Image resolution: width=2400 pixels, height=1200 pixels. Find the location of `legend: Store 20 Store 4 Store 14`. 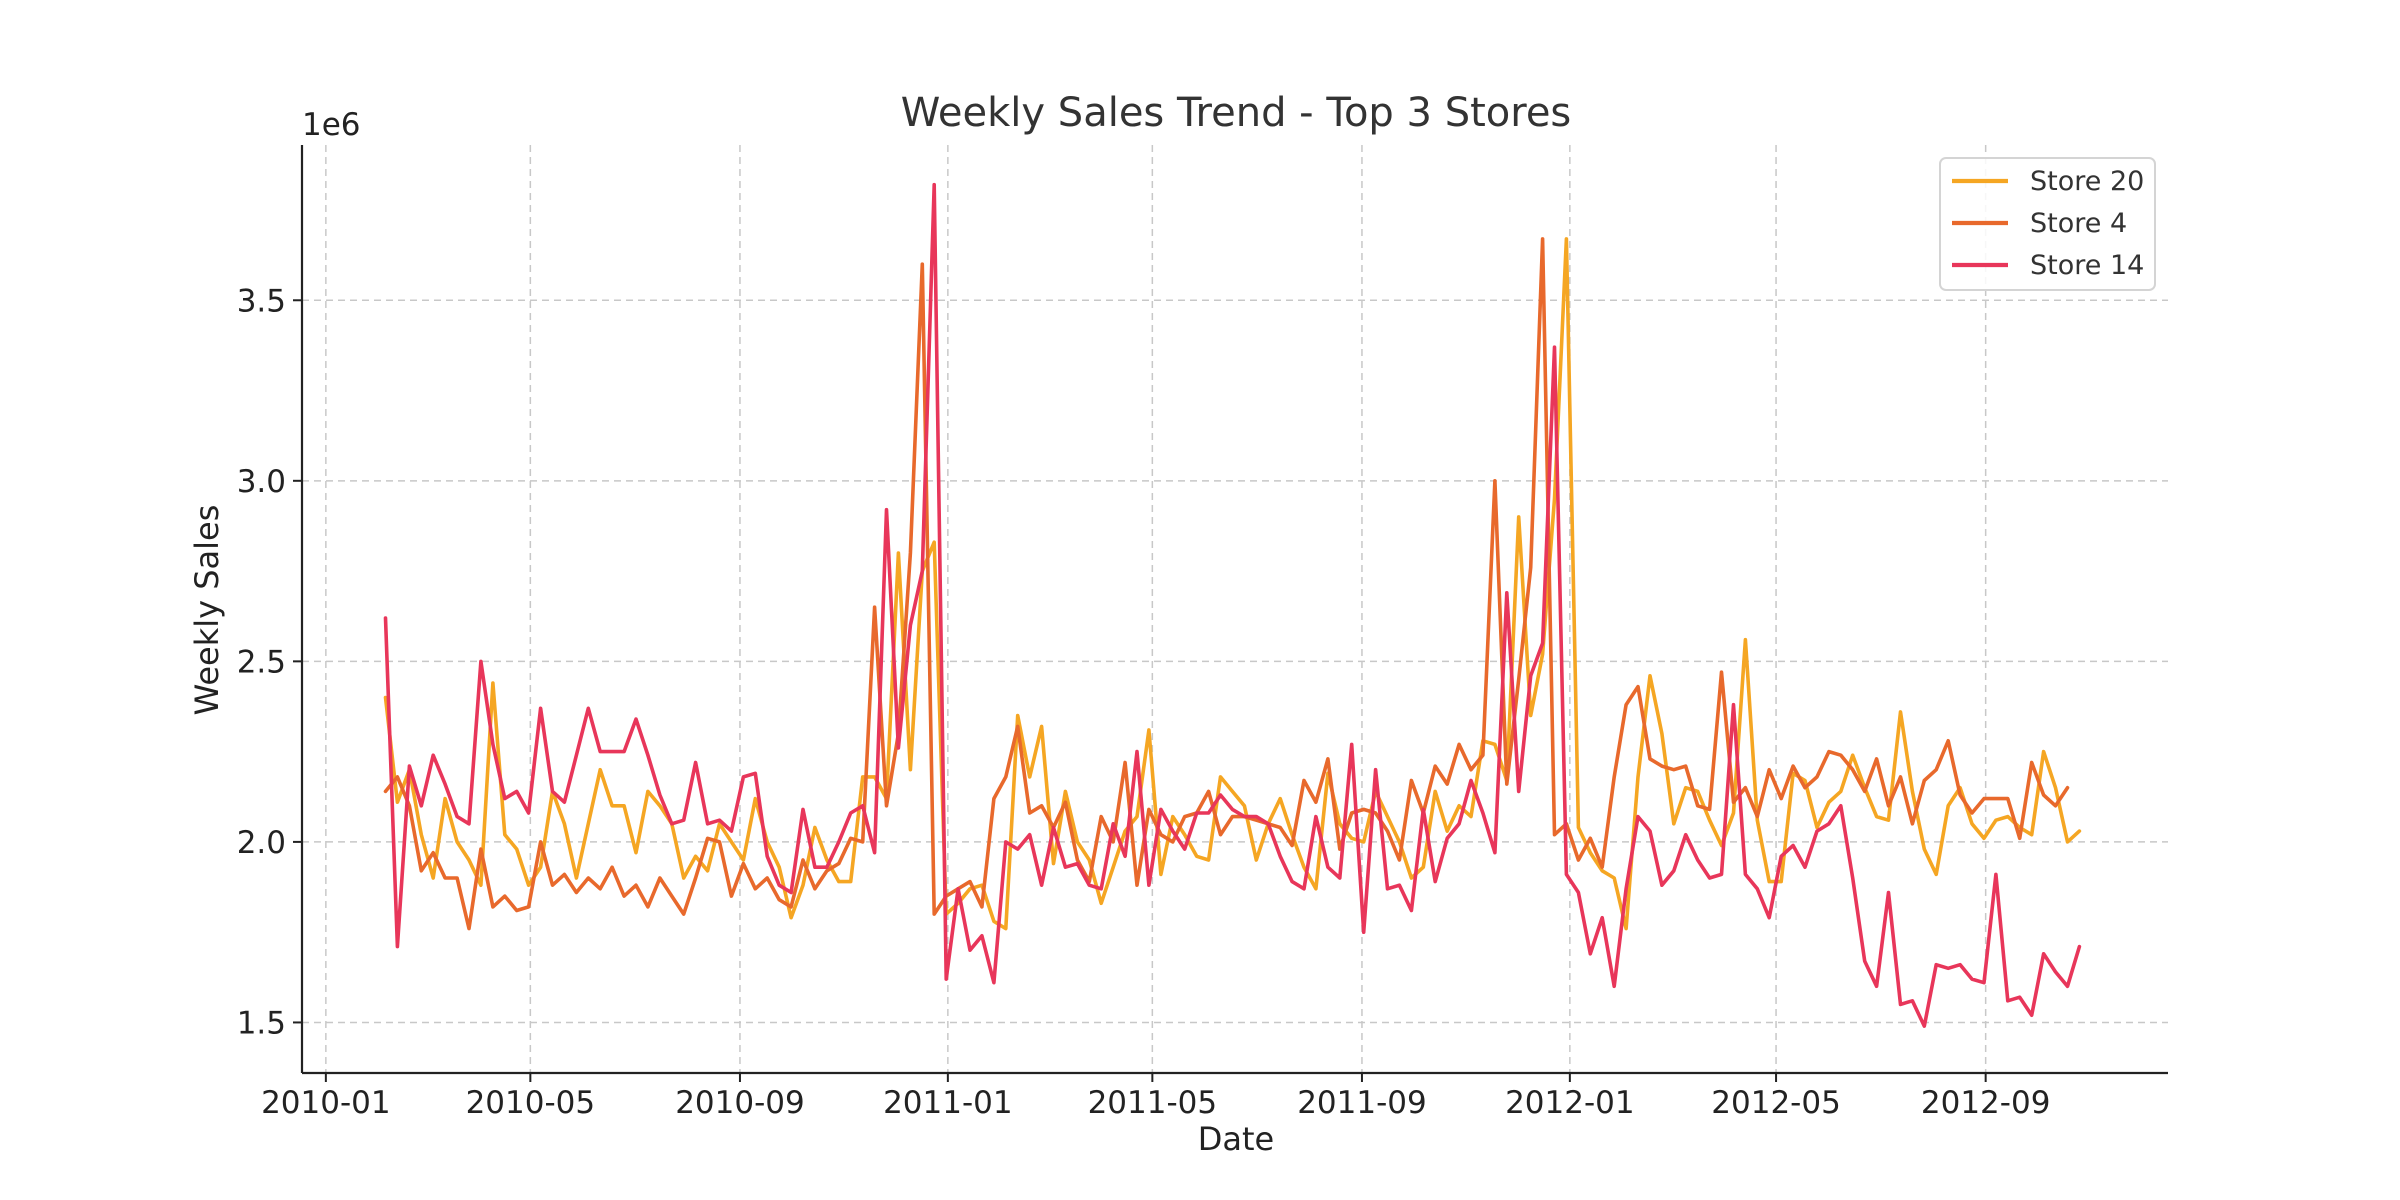

legend: Store 20 Store 4 Store 14 is located at coordinates (2047, 224).